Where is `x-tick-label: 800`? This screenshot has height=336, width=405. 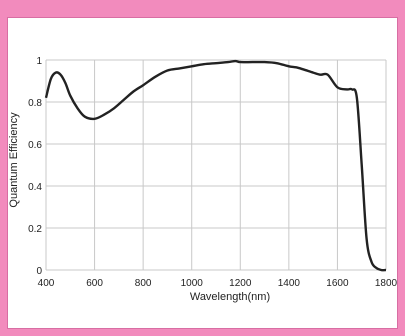
x-tick-label: 800 is located at coordinates (143, 283).